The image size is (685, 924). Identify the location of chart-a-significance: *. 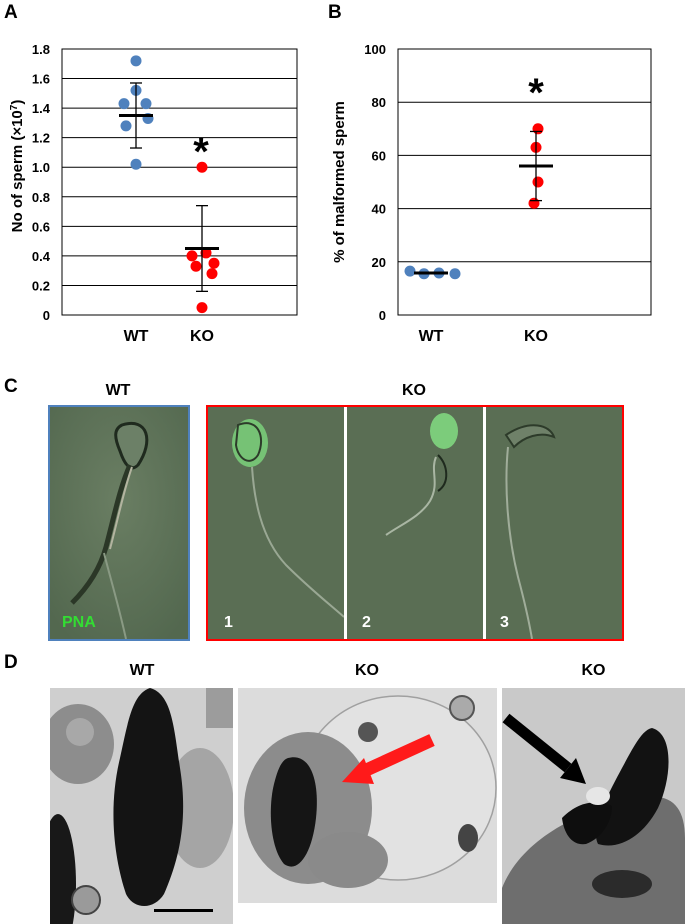
(201, 152).